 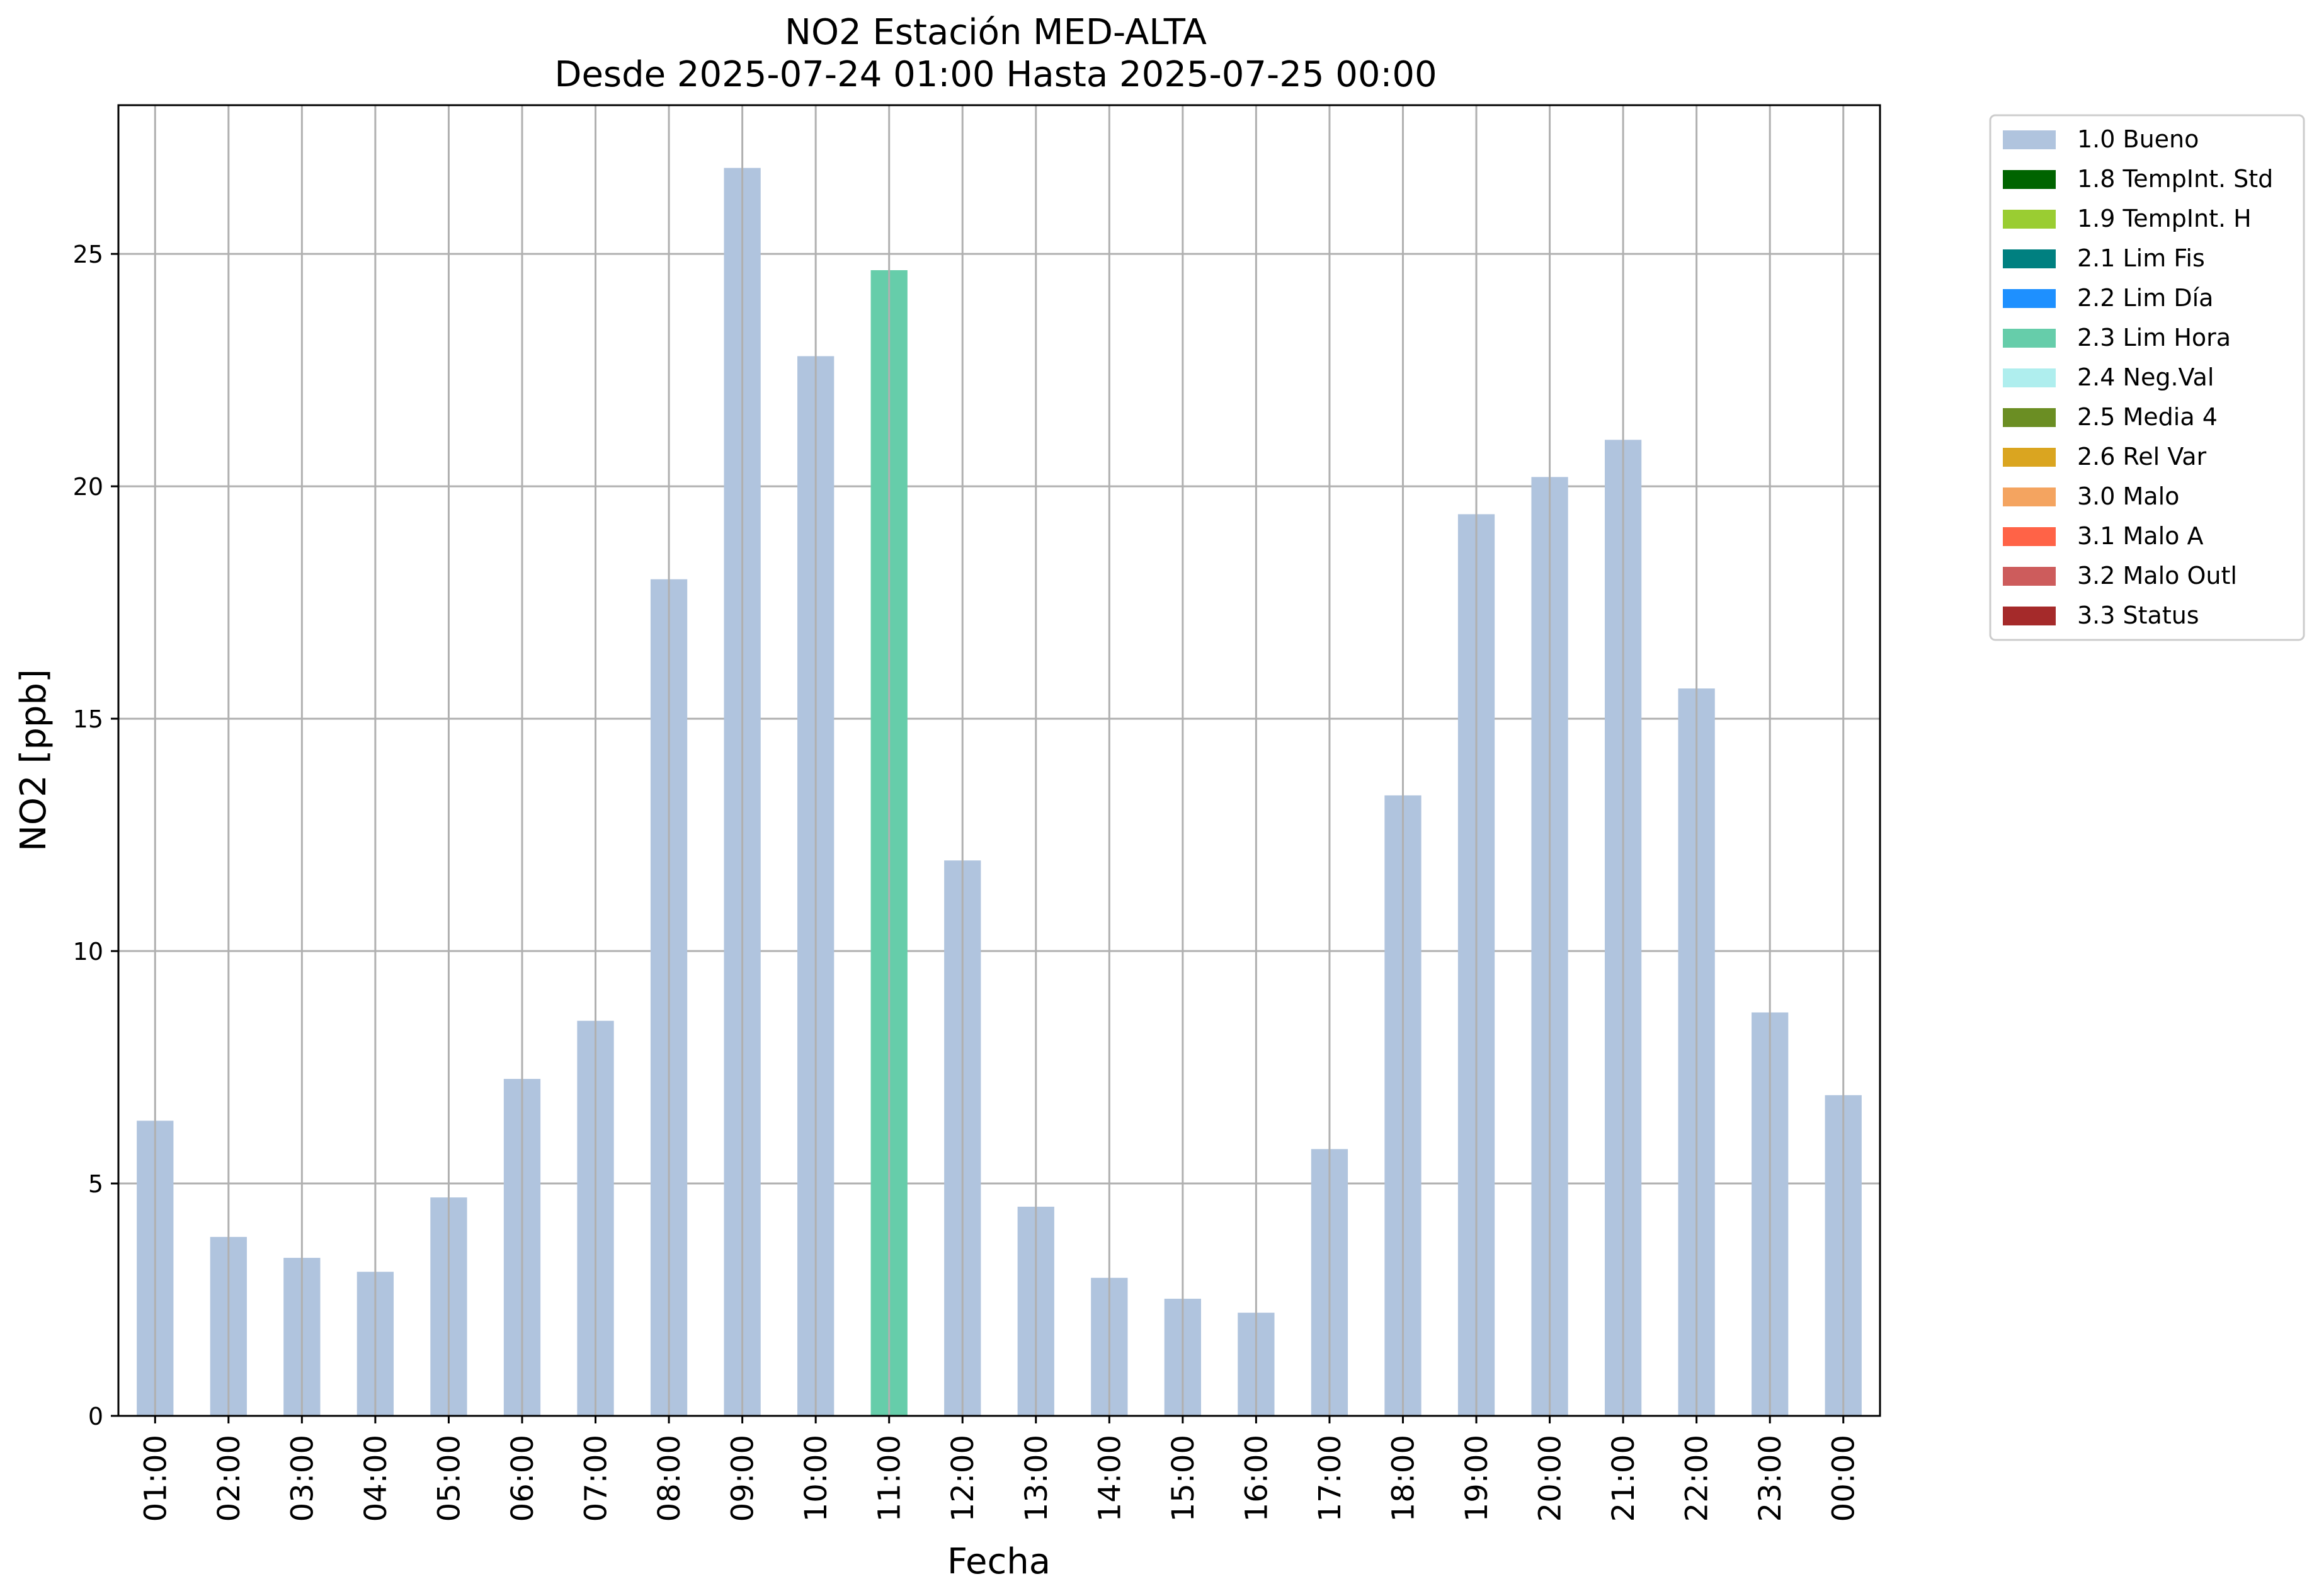 What do you see at coordinates (999, 1561) in the screenshot?
I see `x-axis-label: Fecha` at bounding box center [999, 1561].